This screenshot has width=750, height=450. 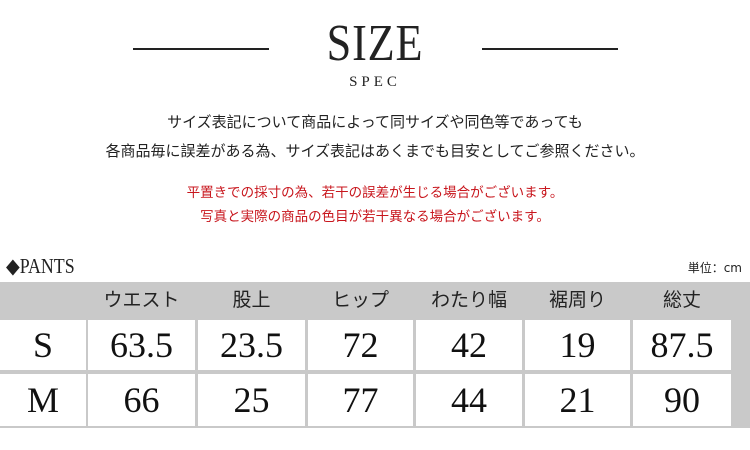 I want to click on column-header: ウエスト, so click(x=141, y=300).